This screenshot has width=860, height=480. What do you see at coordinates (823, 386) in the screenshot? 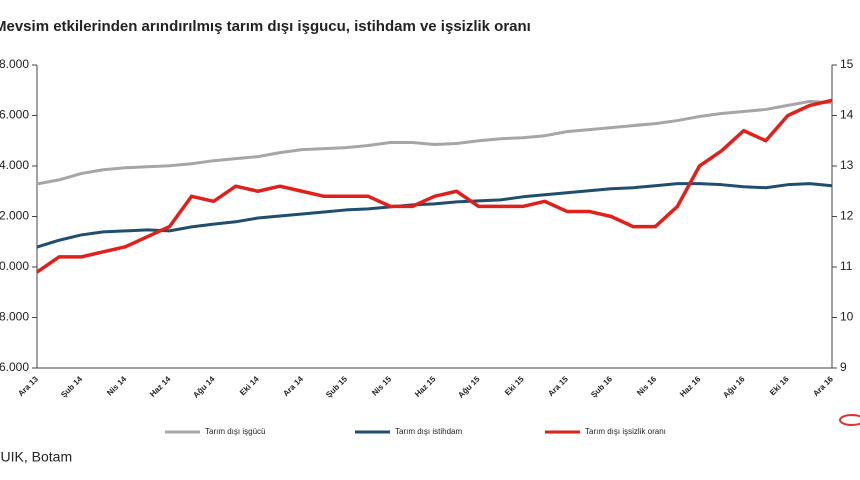
I see `x-tick-label: Ara 16` at bounding box center [823, 386].